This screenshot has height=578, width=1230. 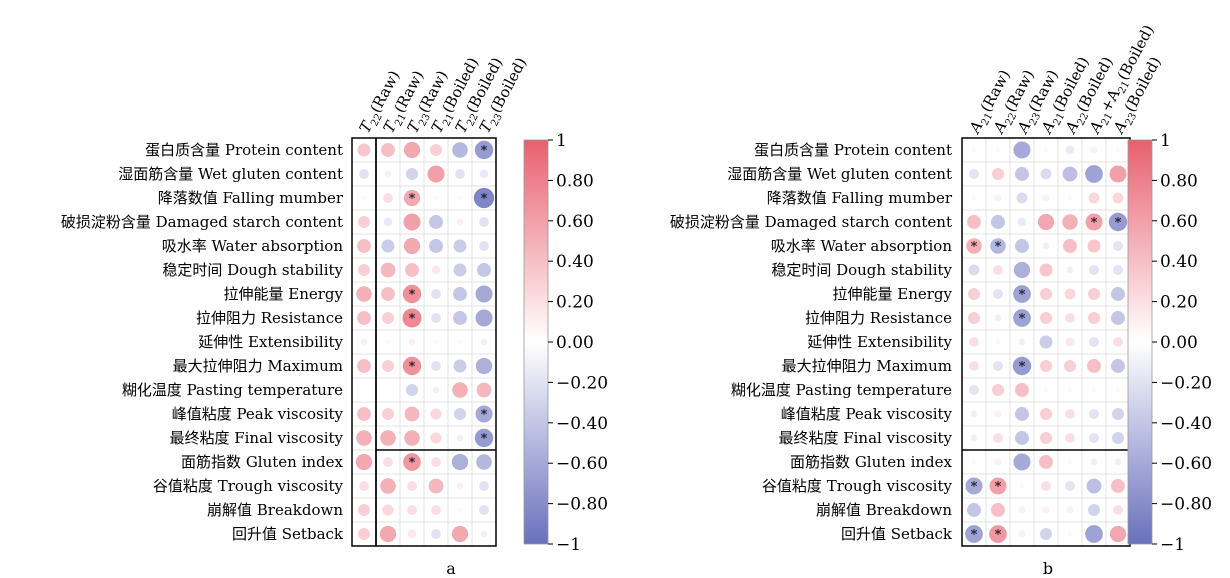 I want to click on colorbar-tick-label: 0.60, so click(x=1179, y=222).